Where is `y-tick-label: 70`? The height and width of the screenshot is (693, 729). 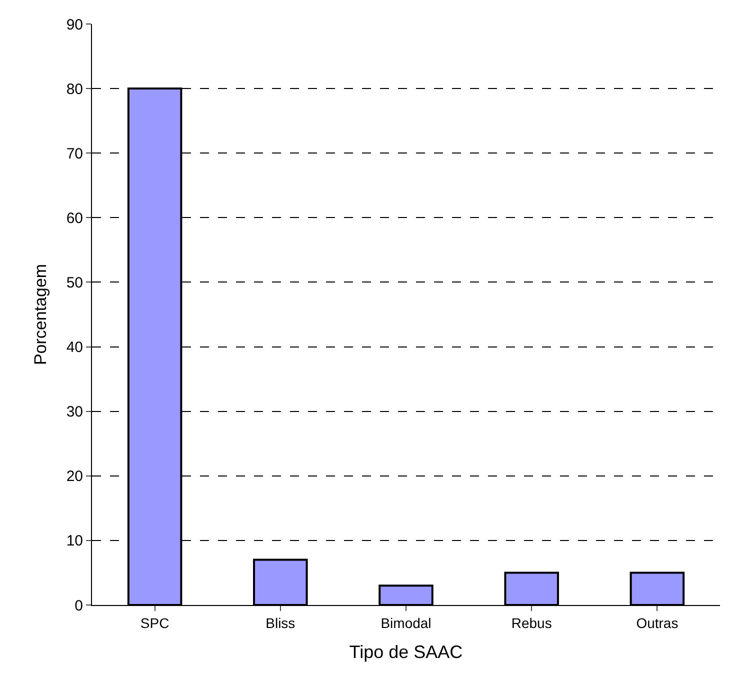 y-tick-label: 70 is located at coordinates (74, 153).